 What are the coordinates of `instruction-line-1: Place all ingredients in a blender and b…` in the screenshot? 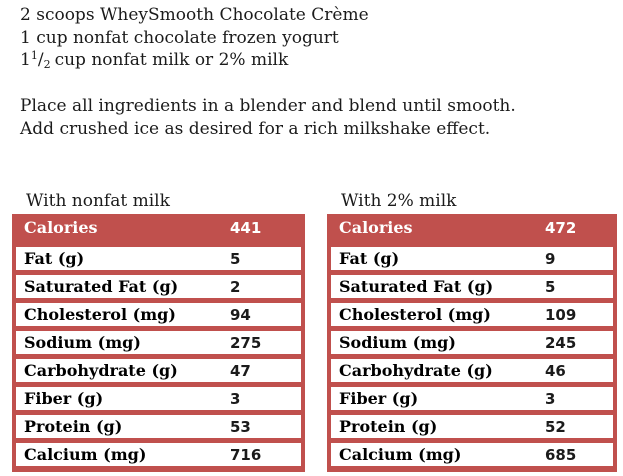 It's located at (268, 106).